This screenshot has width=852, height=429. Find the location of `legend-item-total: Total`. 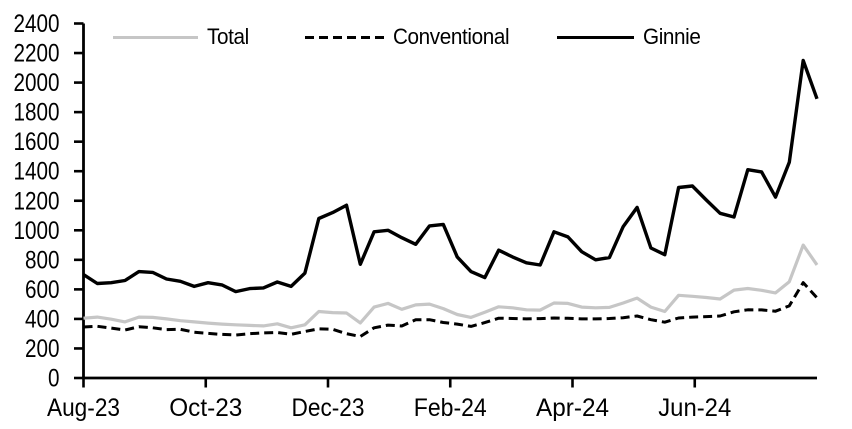

legend-item-total: Total is located at coordinates (182, 36).